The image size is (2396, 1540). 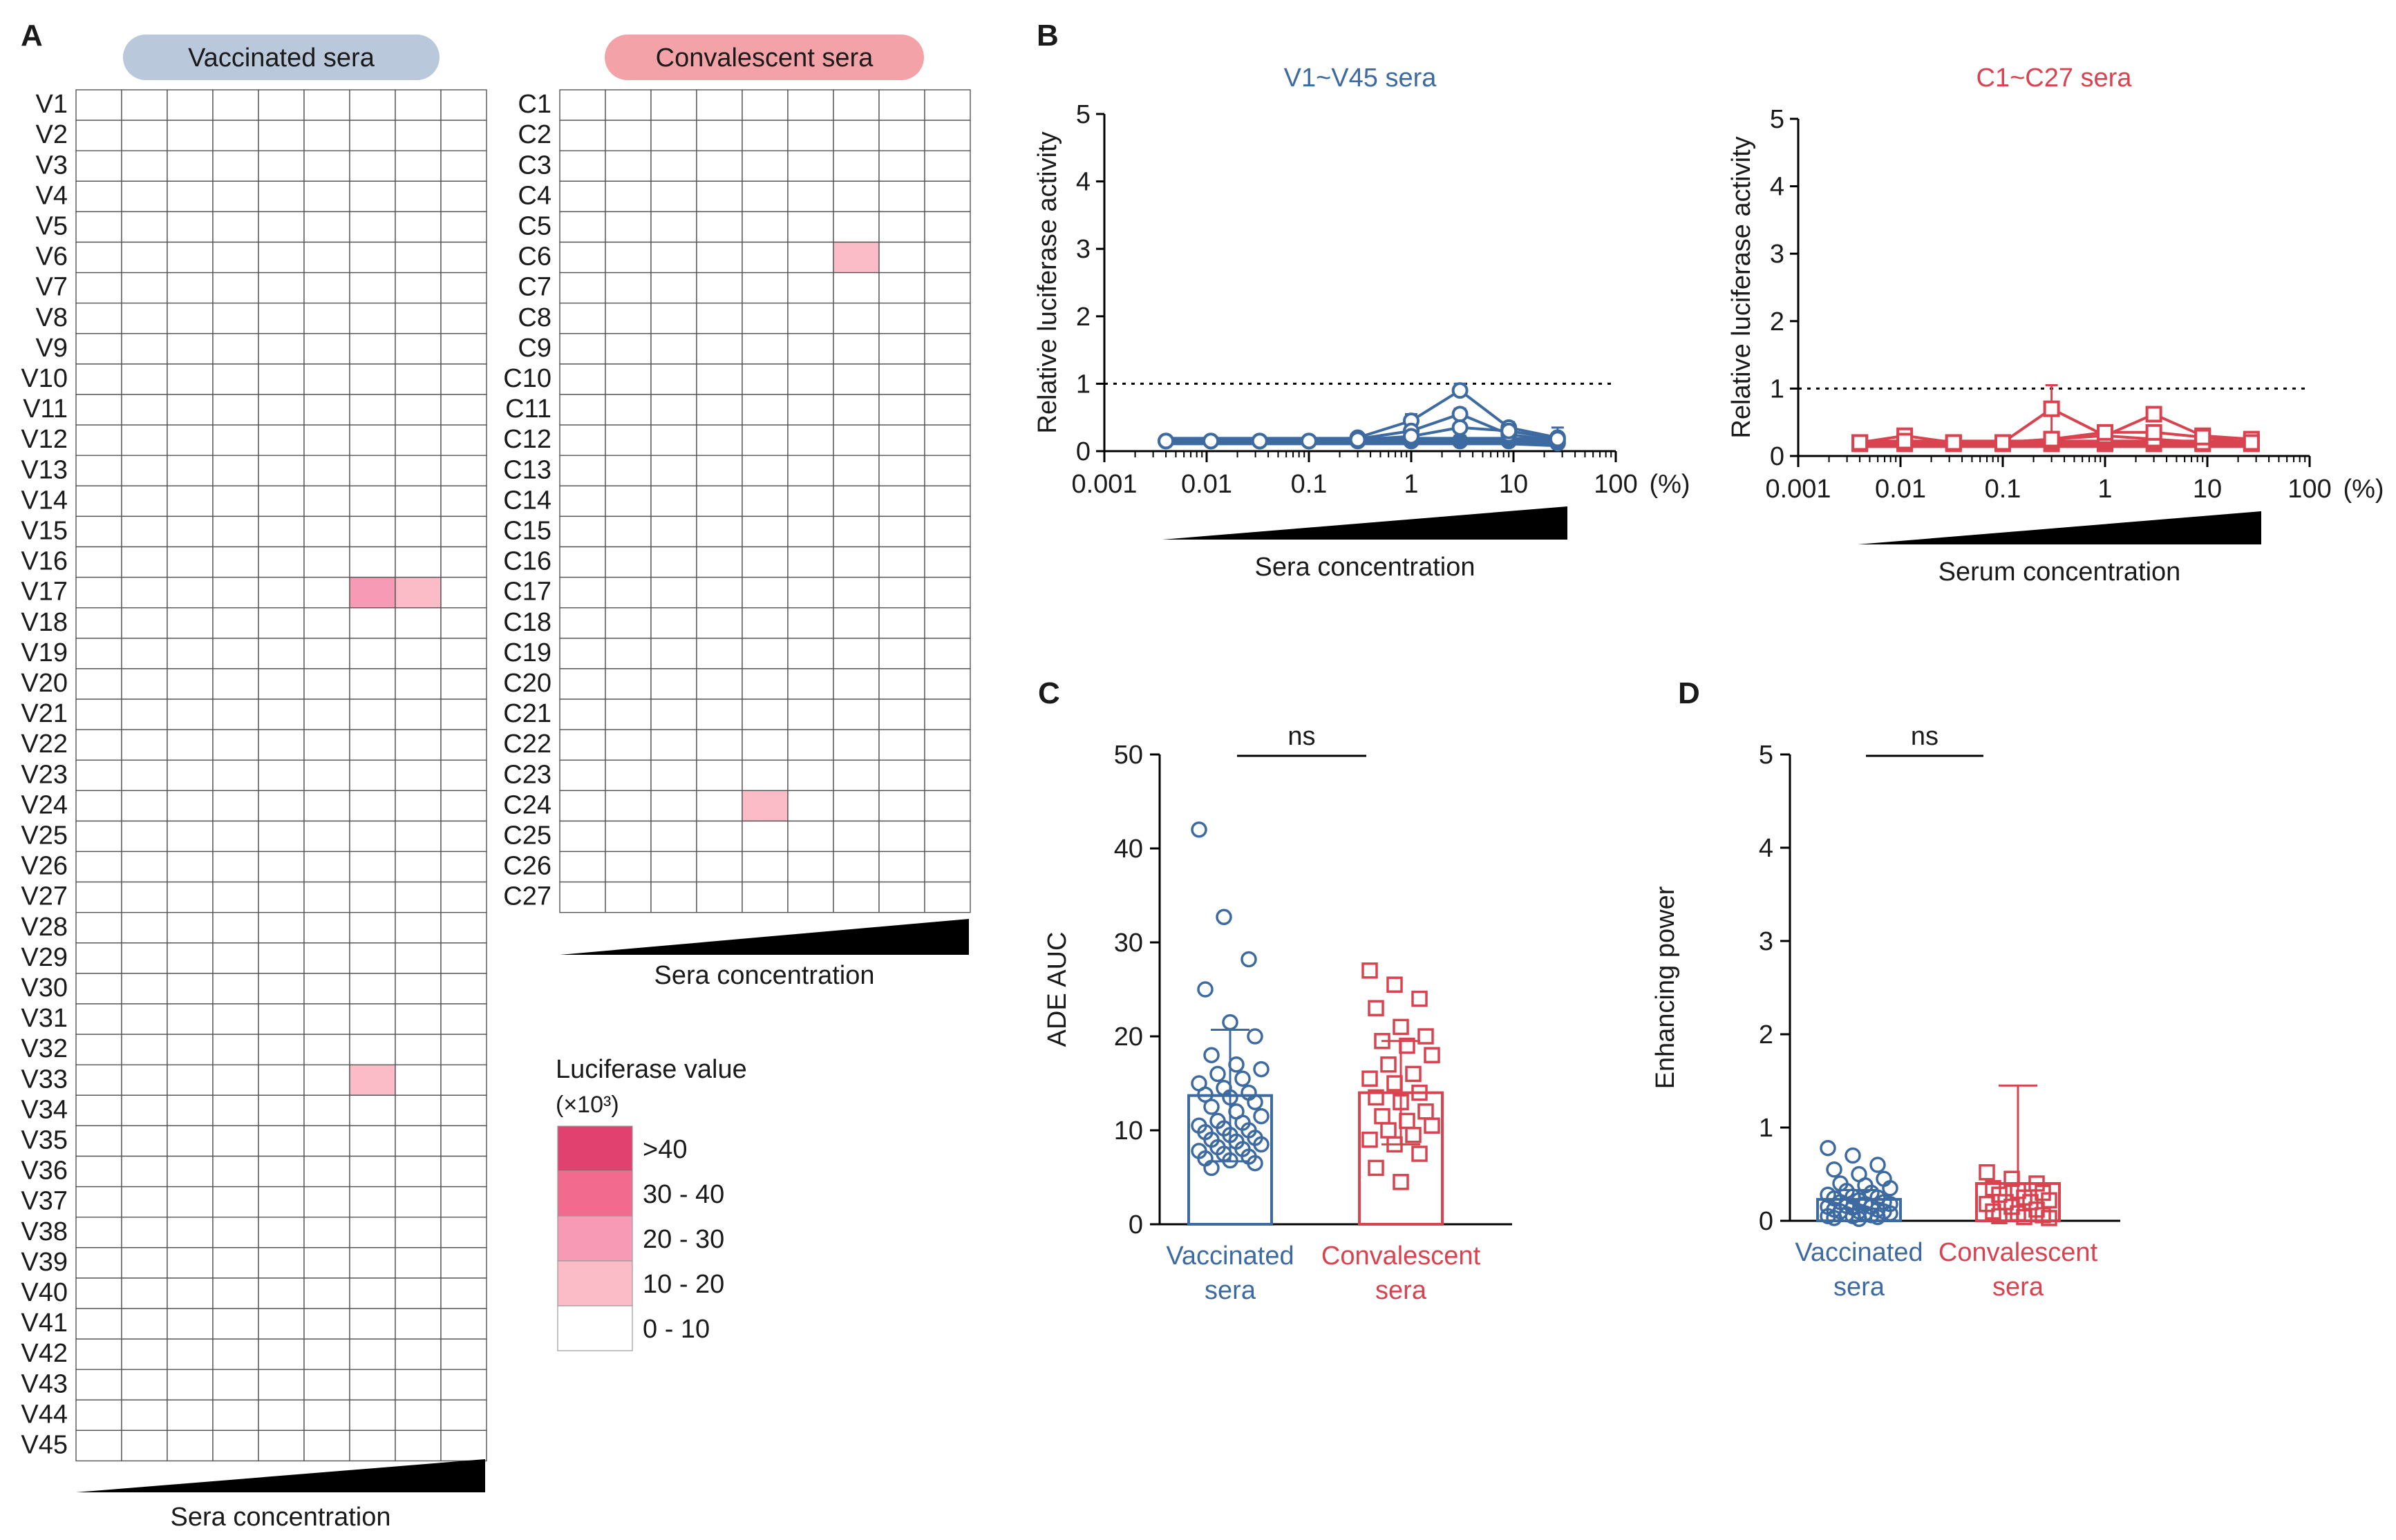 What do you see at coordinates (1047, 282) in the screenshot?
I see `y-axis-label: Relative luciferase activity` at bounding box center [1047, 282].